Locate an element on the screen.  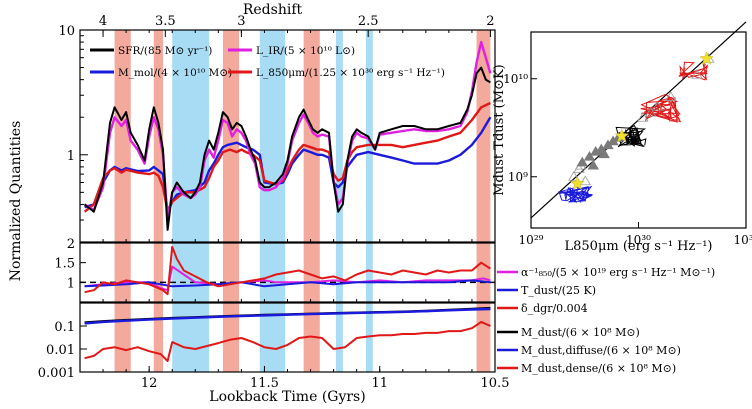
y-tick-label-bot: 0.1 is located at coordinates (64, 327).